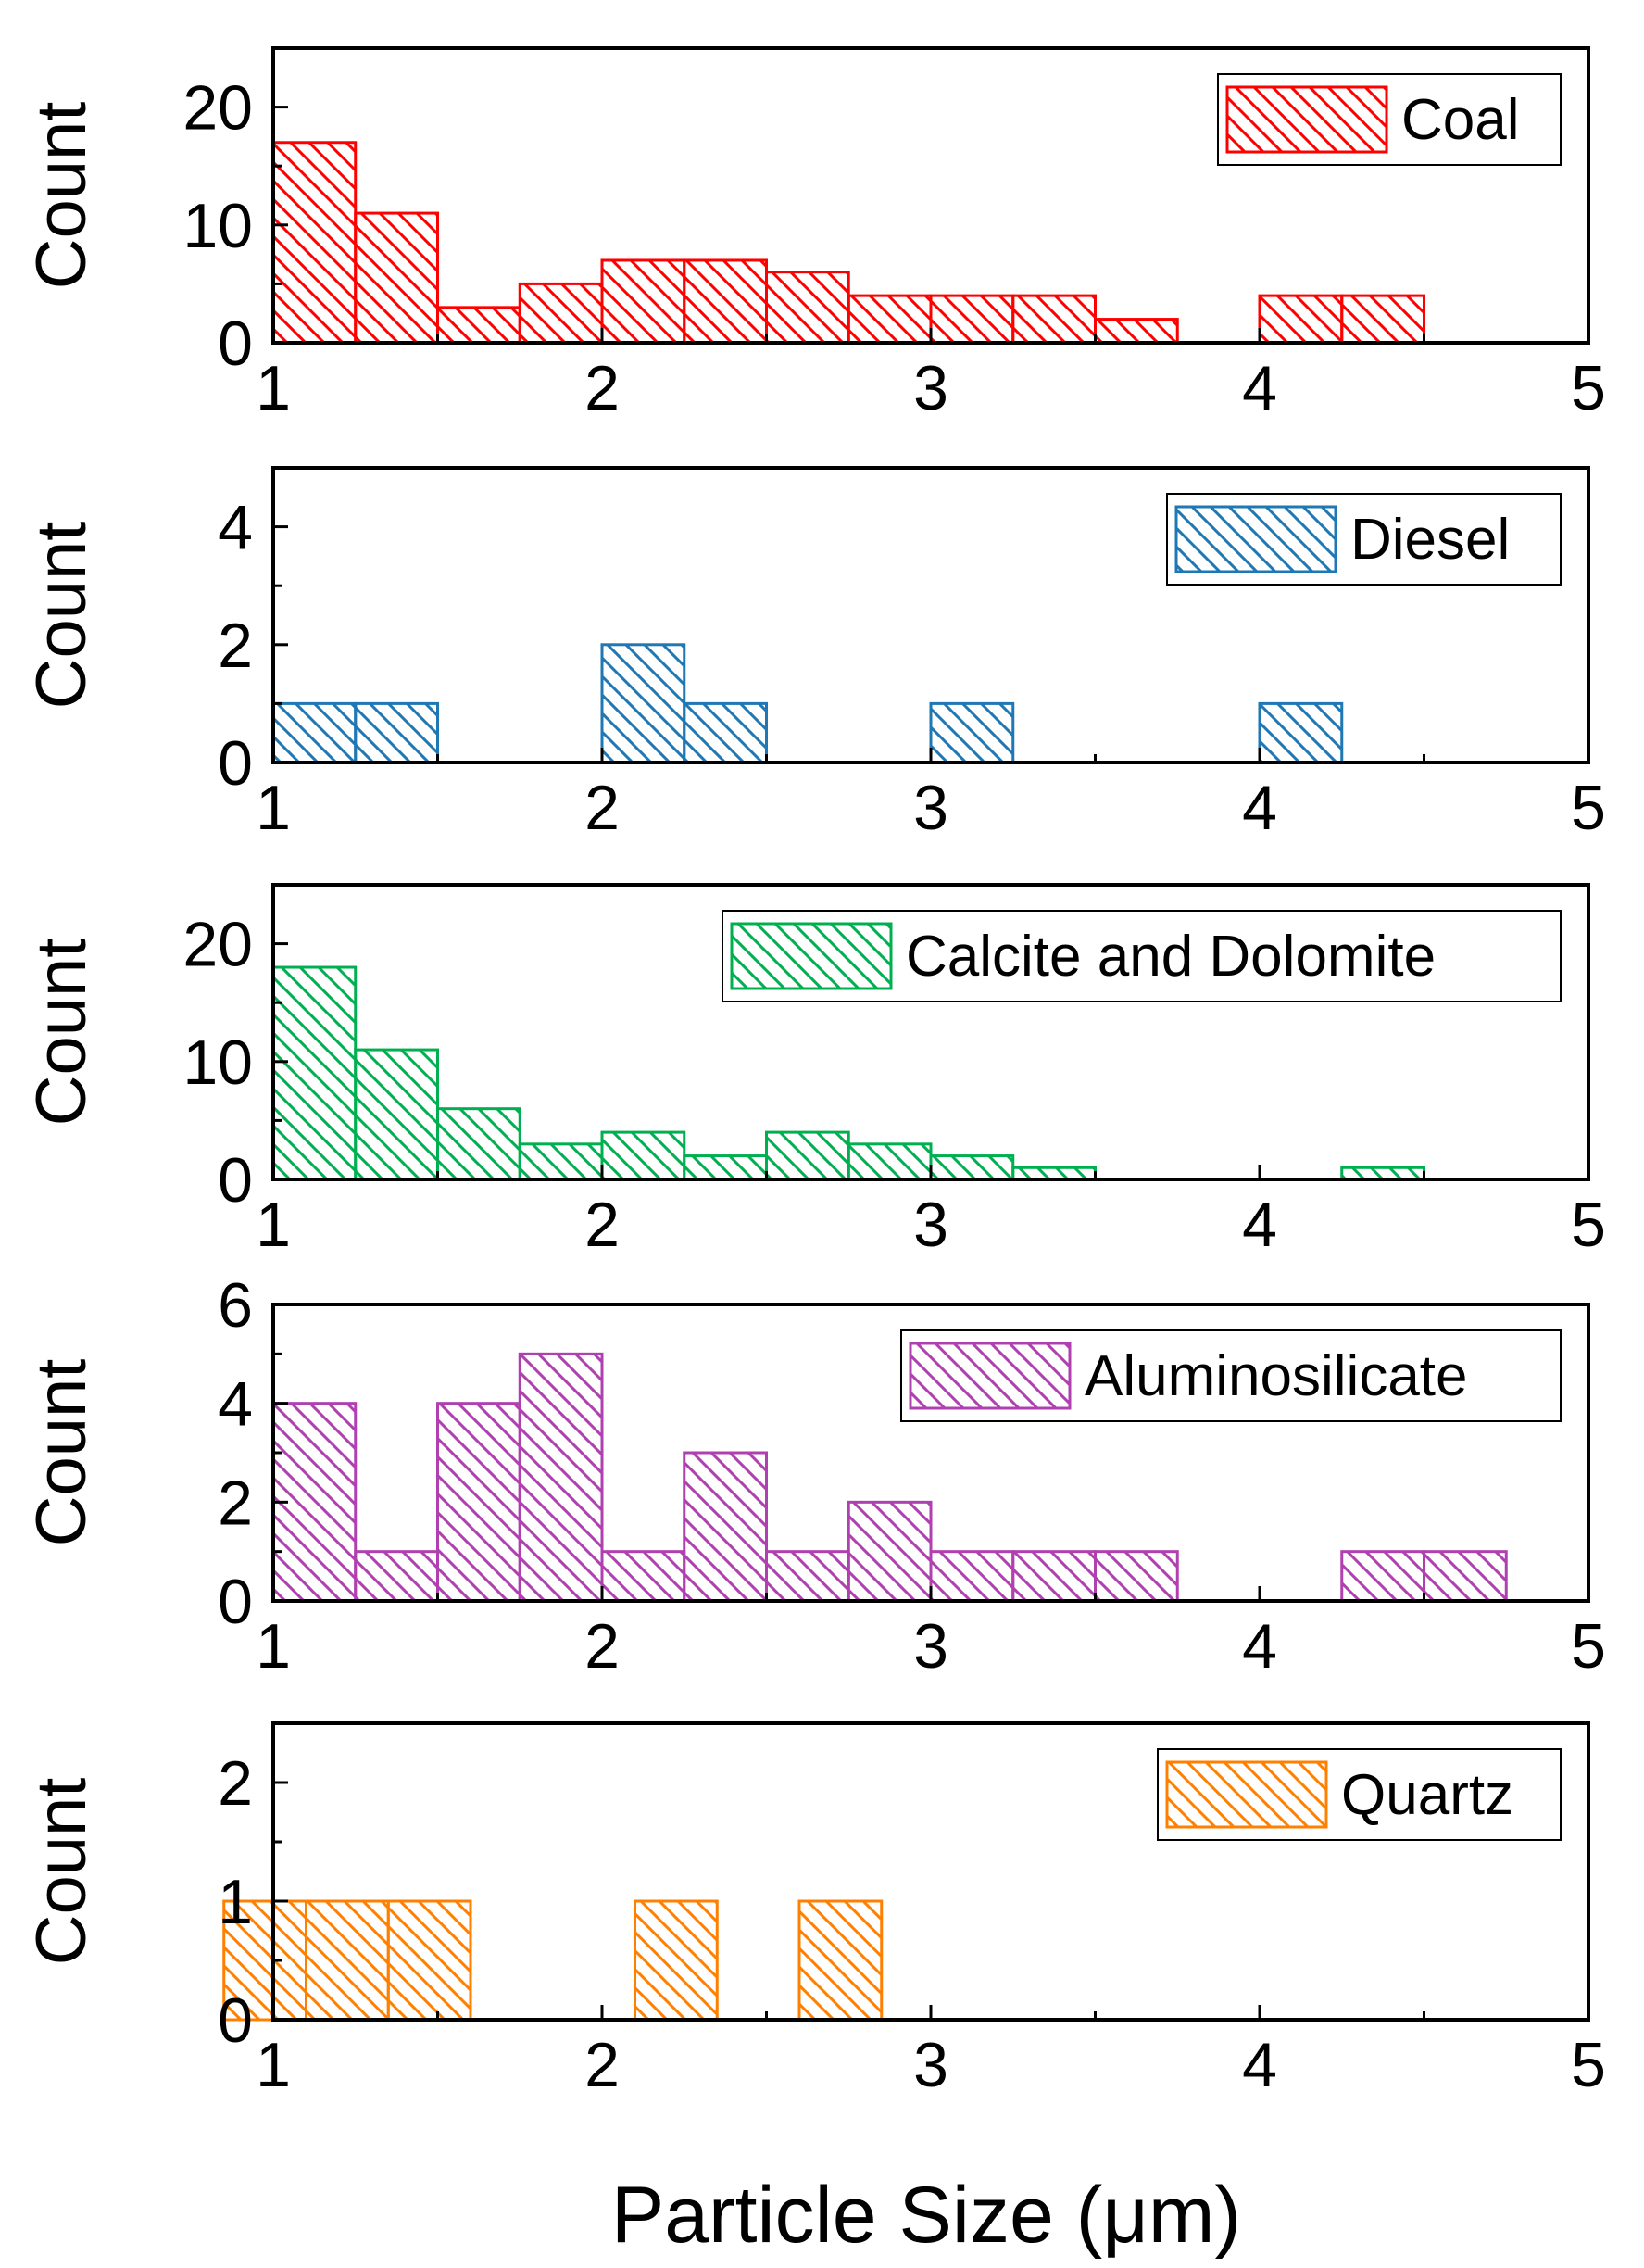  I want to click on coal-y-tick-label: 20, so click(217, 108).